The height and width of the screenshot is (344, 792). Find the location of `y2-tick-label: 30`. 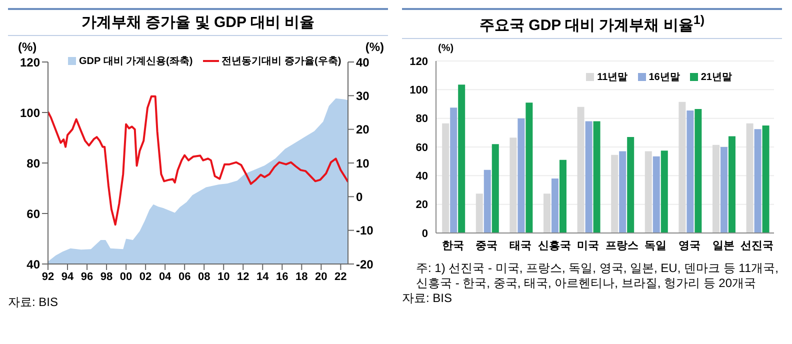

y2-tick-label: 30 is located at coordinates (363, 95).